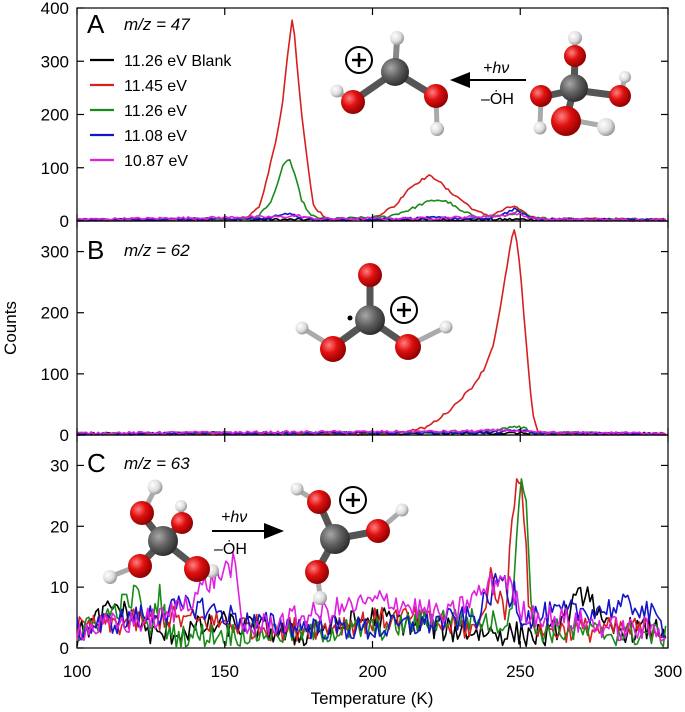 The width and height of the screenshot is (685, 712). What do you see at coordinates (55, 115) in the screenshot?
I see `panel-a-y-tick-label: 200` at bounding box center [55, 115].